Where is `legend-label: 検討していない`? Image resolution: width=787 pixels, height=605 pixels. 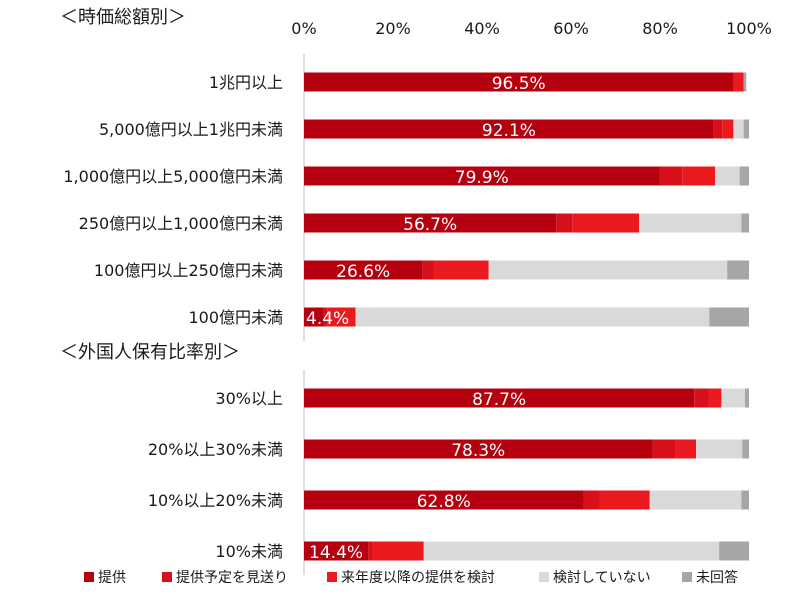
legend-label: 検討していない is located at coordinates (602, 578).